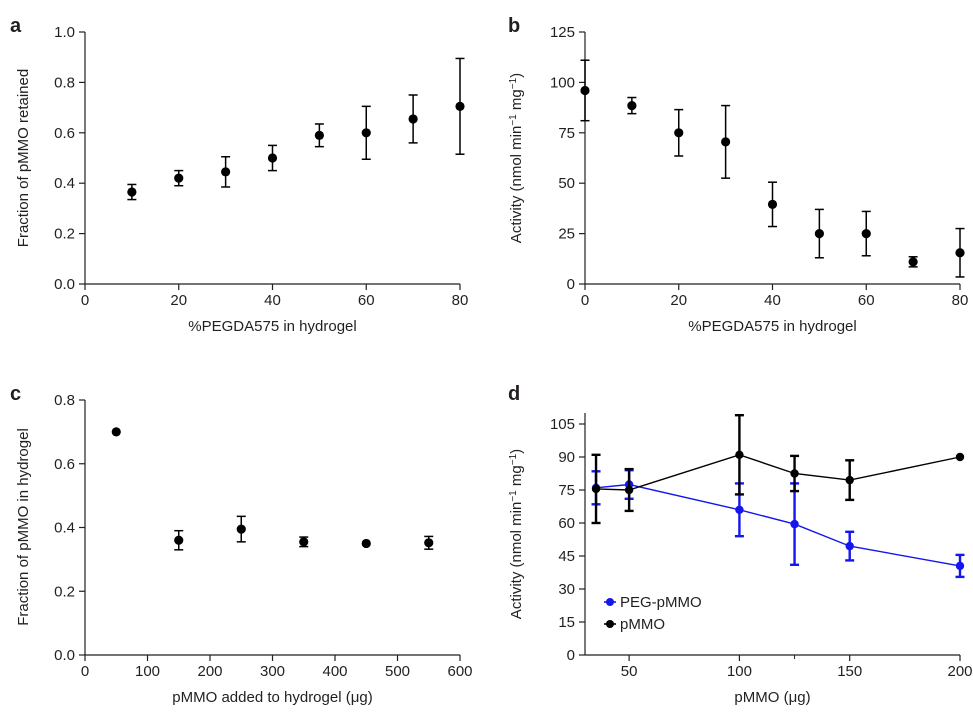 The width and height of the screenshot is (973, 717). Describe the element at coordinates (23, 527) in the screenshot. I see `y-axis-title: Fraction of pMMO in hydrogel` at that location.